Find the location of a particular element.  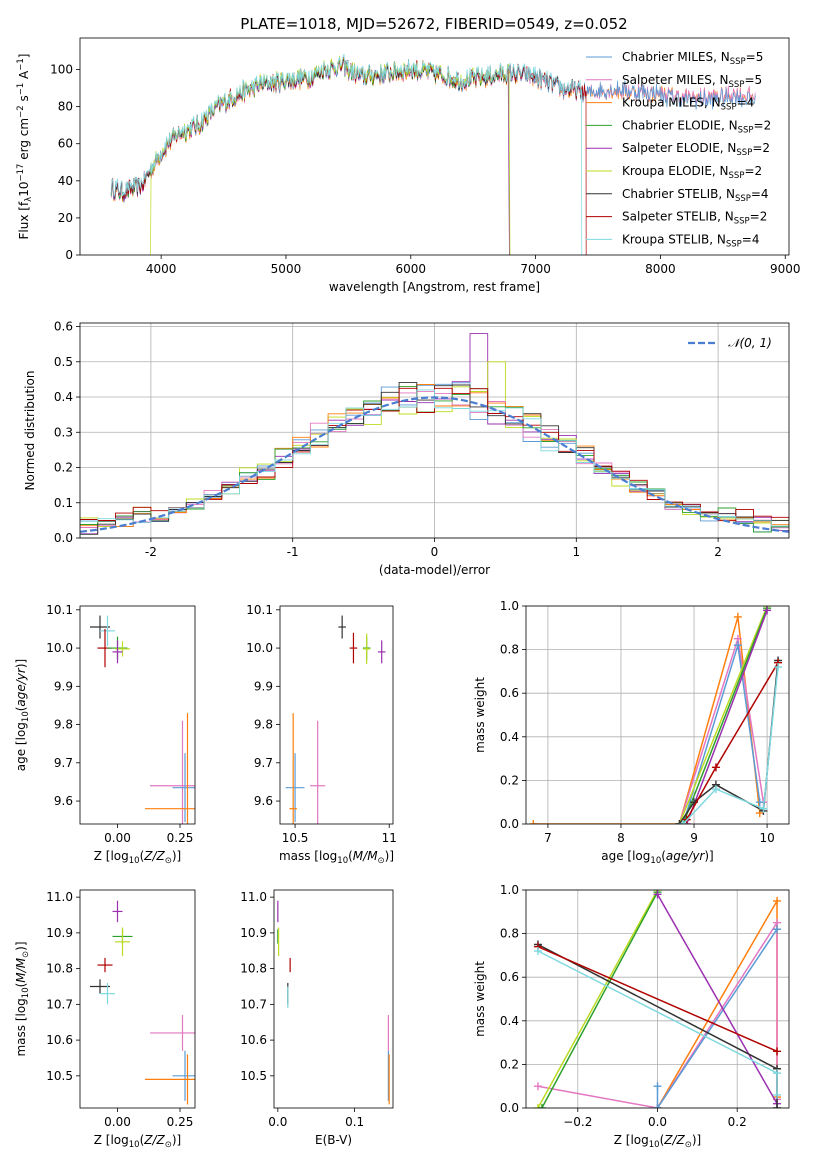

y-tick-label: 0.4 is located at coordinates (509, 737).